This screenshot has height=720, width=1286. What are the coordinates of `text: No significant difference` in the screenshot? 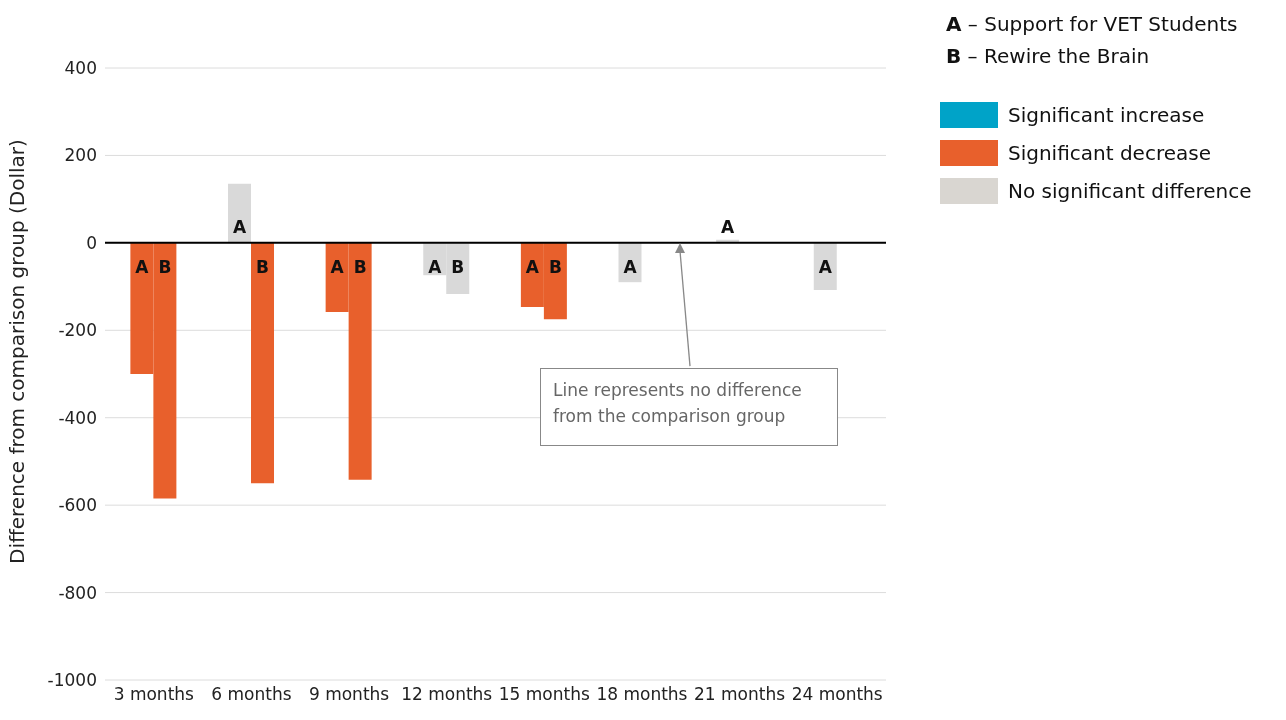 It's located at (1130, 191).